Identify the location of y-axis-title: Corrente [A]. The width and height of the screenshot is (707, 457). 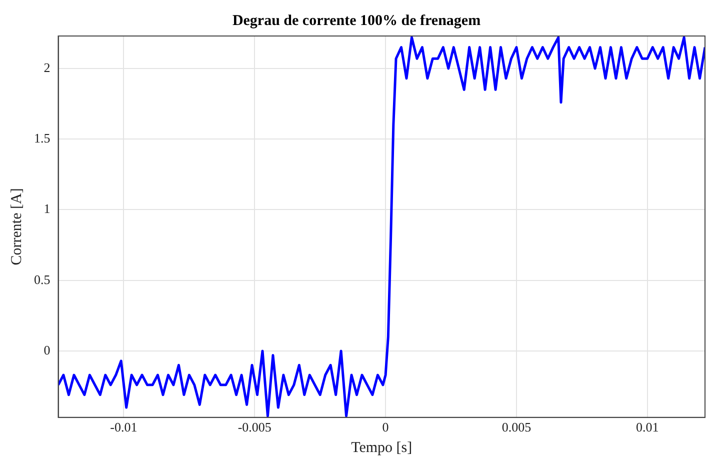
(16, 227).